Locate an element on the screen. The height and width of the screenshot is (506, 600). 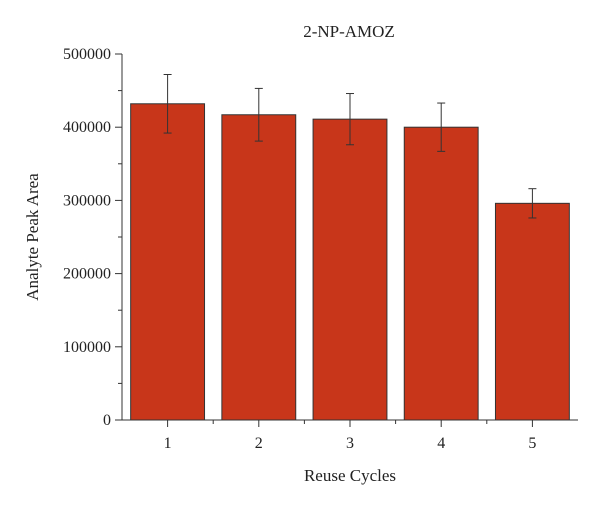
x-tick-label: 4 is located at coordinates (441, 443).